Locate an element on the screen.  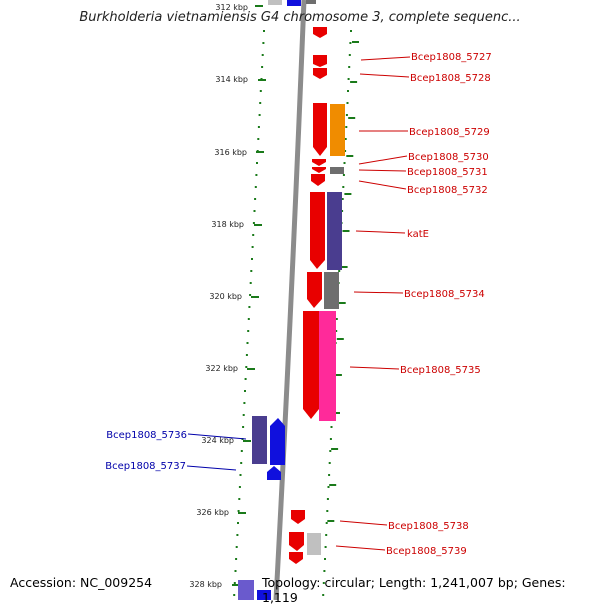
tick-label-320: 320 kbp is located at coordinates (225, 296).